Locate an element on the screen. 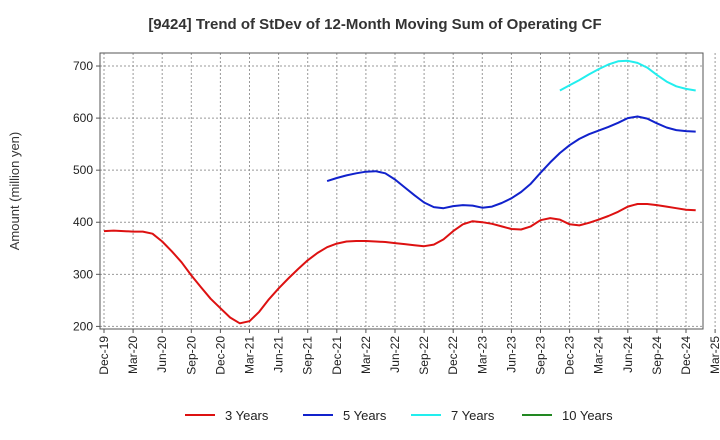  x-tick-label: Mar-24 is located at coordinates (599, 355).